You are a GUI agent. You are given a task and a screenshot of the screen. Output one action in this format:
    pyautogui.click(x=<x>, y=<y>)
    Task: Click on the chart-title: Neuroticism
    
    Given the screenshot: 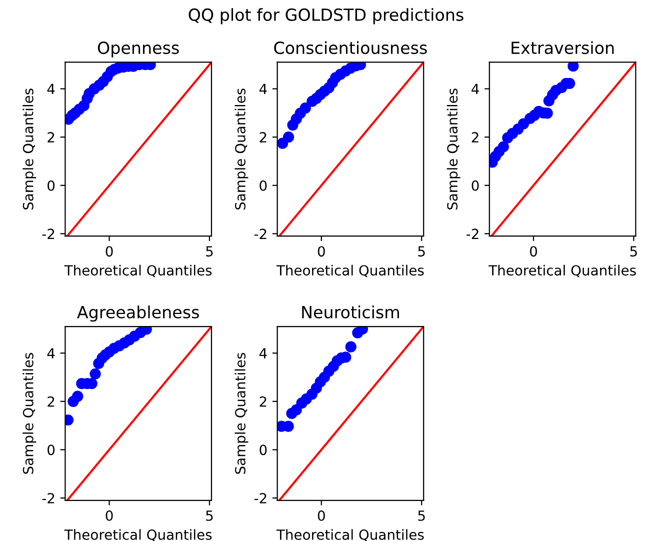 What is the action you would take?
    pyautogui.click(x=350, y=312)
    